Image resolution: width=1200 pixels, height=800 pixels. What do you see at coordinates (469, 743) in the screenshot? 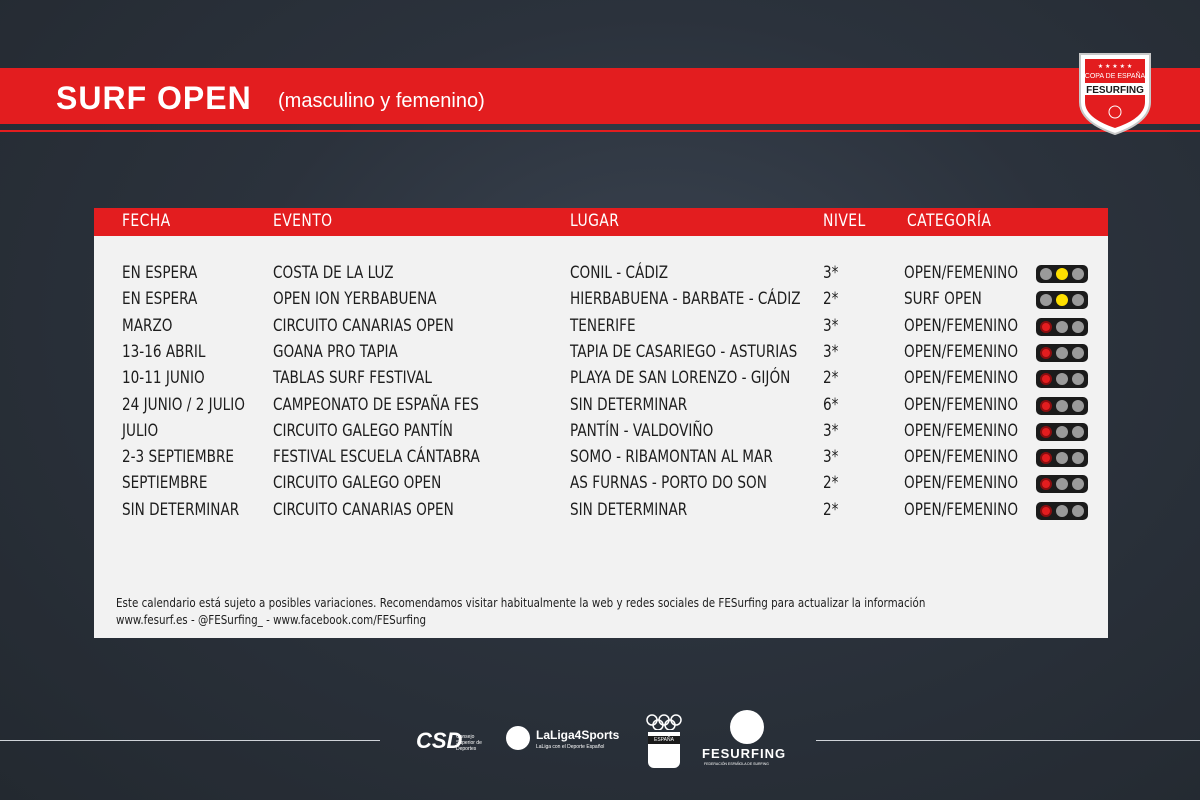
I see `csd-logo-caption: Consejo Superior de Deportes` at bounding box center [469, 743].